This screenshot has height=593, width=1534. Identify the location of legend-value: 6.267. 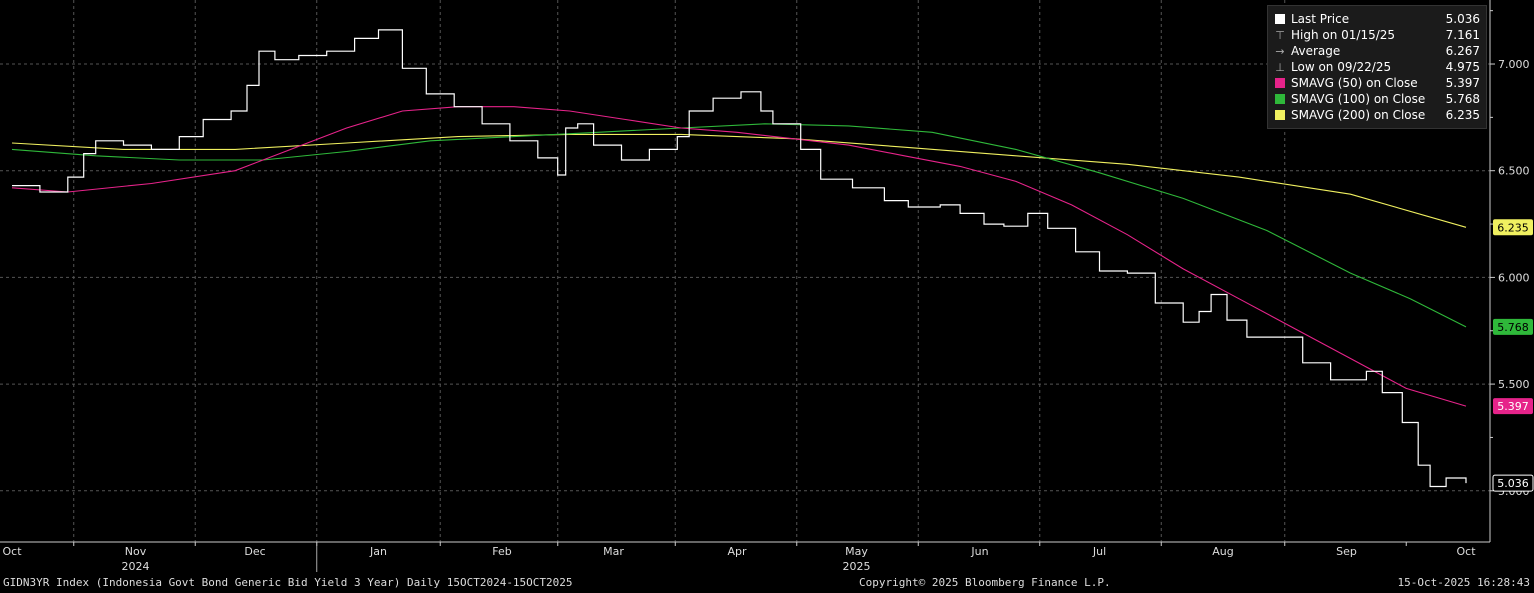
(1462, 51).